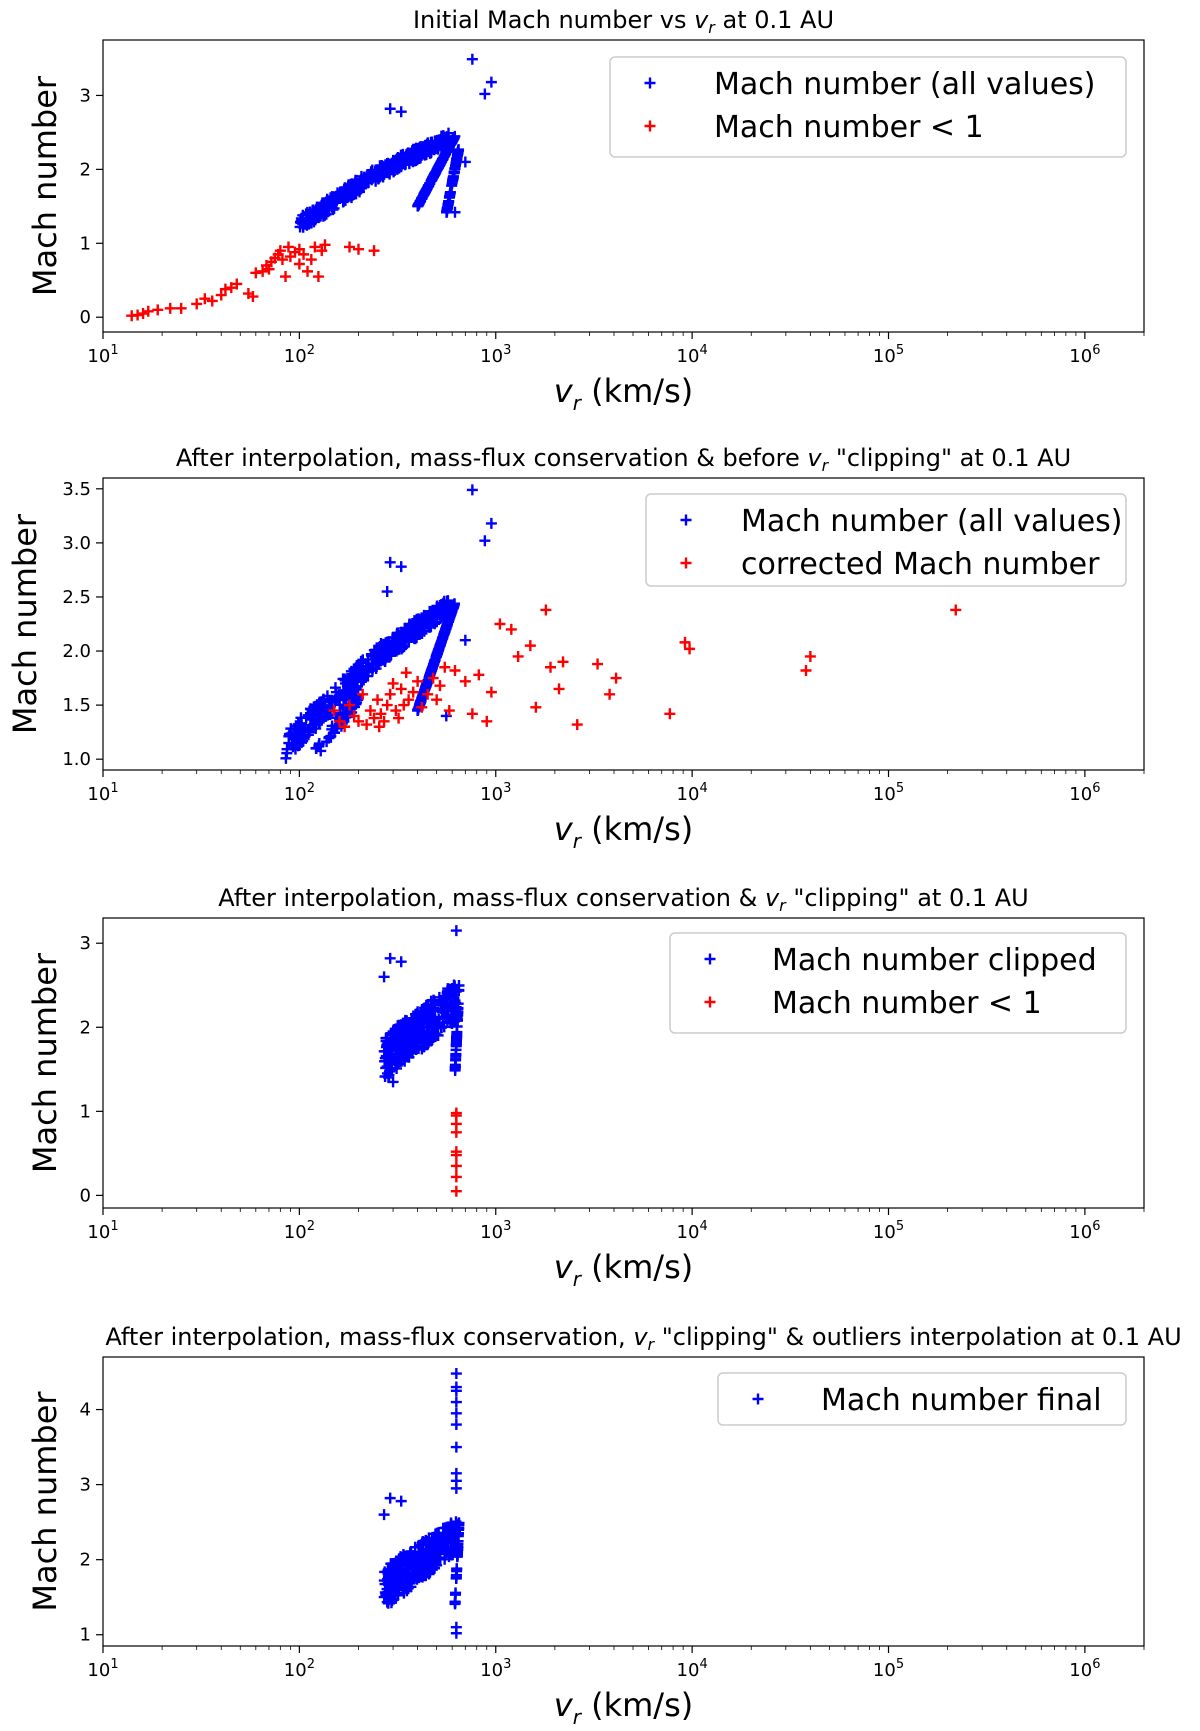 The image size is (1200, 1731). I want to click on x-tick-label: 10⁵, so click(888, 793).